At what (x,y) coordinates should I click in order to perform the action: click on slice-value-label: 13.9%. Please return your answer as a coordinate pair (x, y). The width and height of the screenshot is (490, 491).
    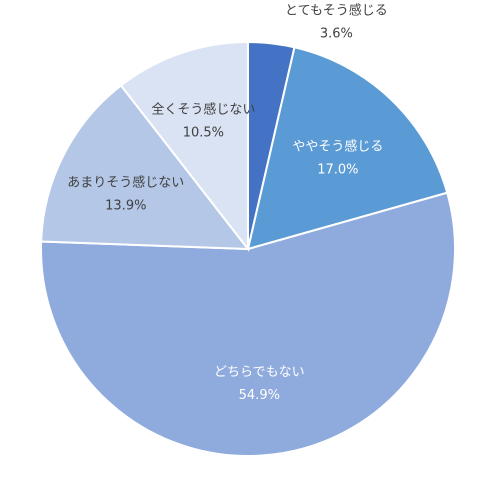
    Looking at the image, I should click on (125, 206).